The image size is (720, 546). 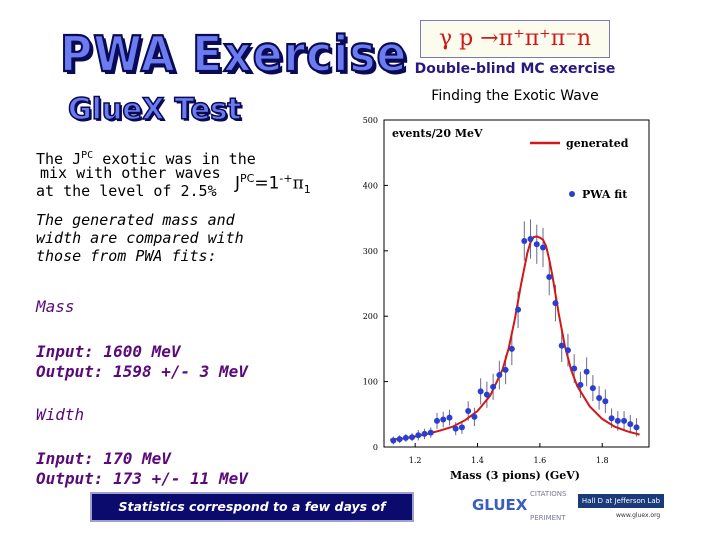 I want to click on y-tick-label: 400, so click(x=370, y=185).